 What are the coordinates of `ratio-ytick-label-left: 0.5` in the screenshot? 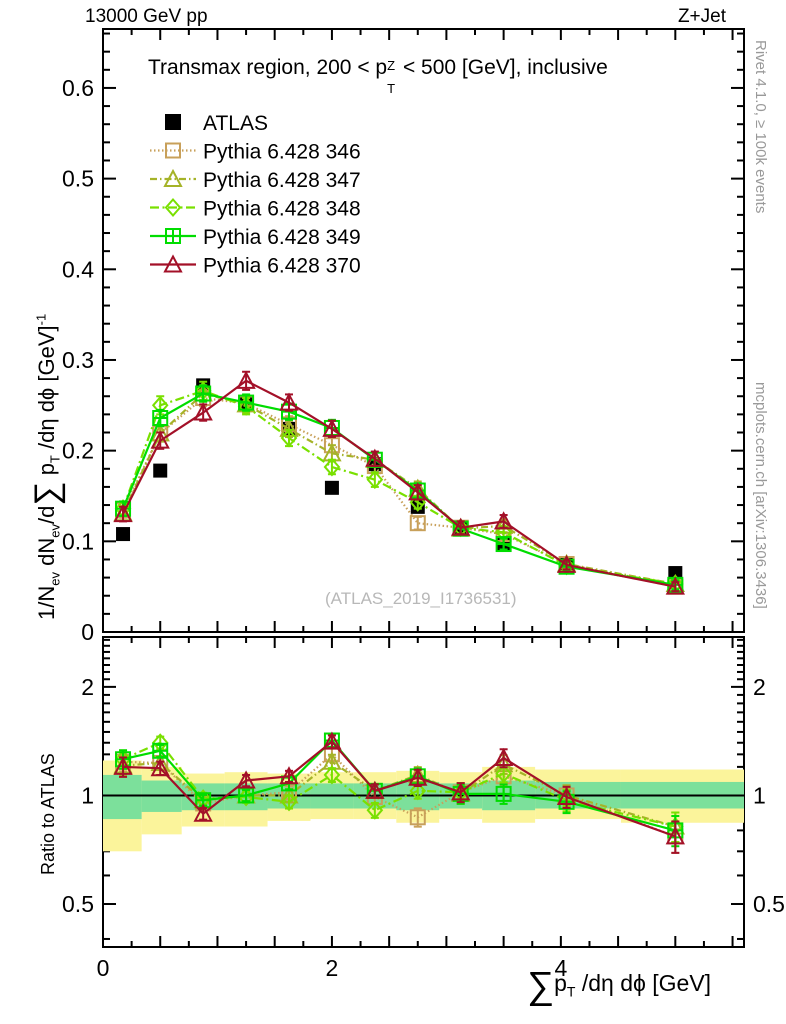 It's located at (78, 904).